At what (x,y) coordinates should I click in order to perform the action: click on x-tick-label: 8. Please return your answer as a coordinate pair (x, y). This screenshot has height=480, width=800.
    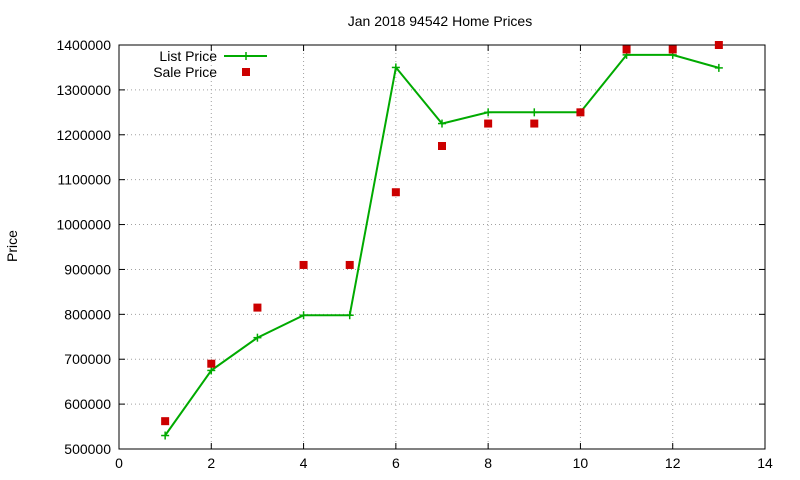
    Looking at the image, I should click on (488, 463).